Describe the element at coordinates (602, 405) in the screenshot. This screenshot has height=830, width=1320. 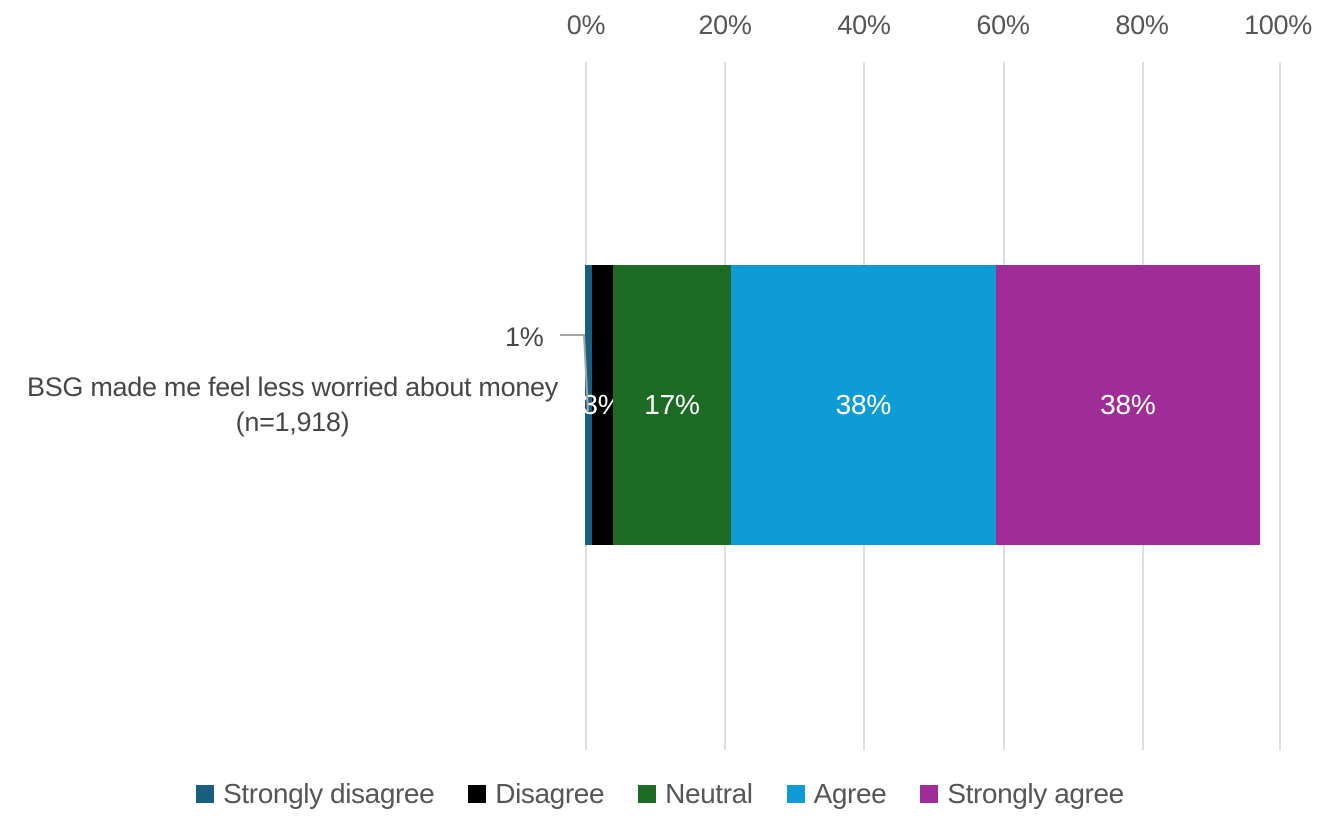
I see `bar-segment-disagree: 3%` at that location.